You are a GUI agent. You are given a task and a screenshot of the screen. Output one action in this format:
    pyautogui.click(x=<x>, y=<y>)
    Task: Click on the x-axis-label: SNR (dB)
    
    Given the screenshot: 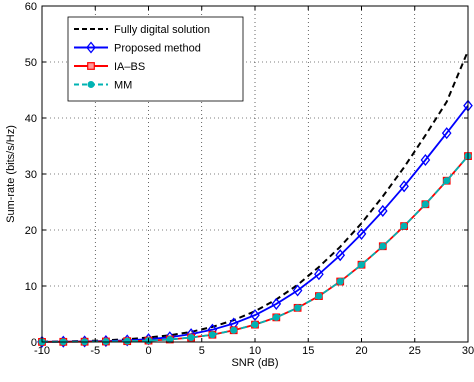 What is the action you would take?
    pyautogui.click(x=254, y=363)
    